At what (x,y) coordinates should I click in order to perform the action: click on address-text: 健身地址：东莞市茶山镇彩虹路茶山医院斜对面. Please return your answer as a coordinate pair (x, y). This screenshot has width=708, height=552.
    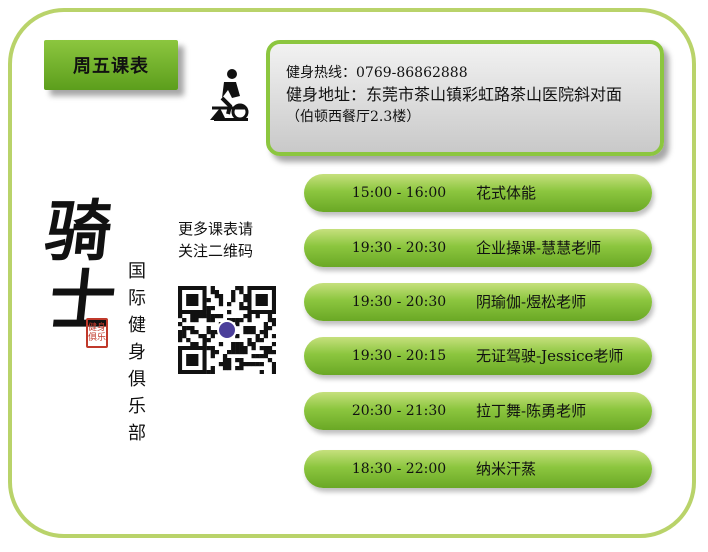
    Looking at the image, I should click on (454, 94).